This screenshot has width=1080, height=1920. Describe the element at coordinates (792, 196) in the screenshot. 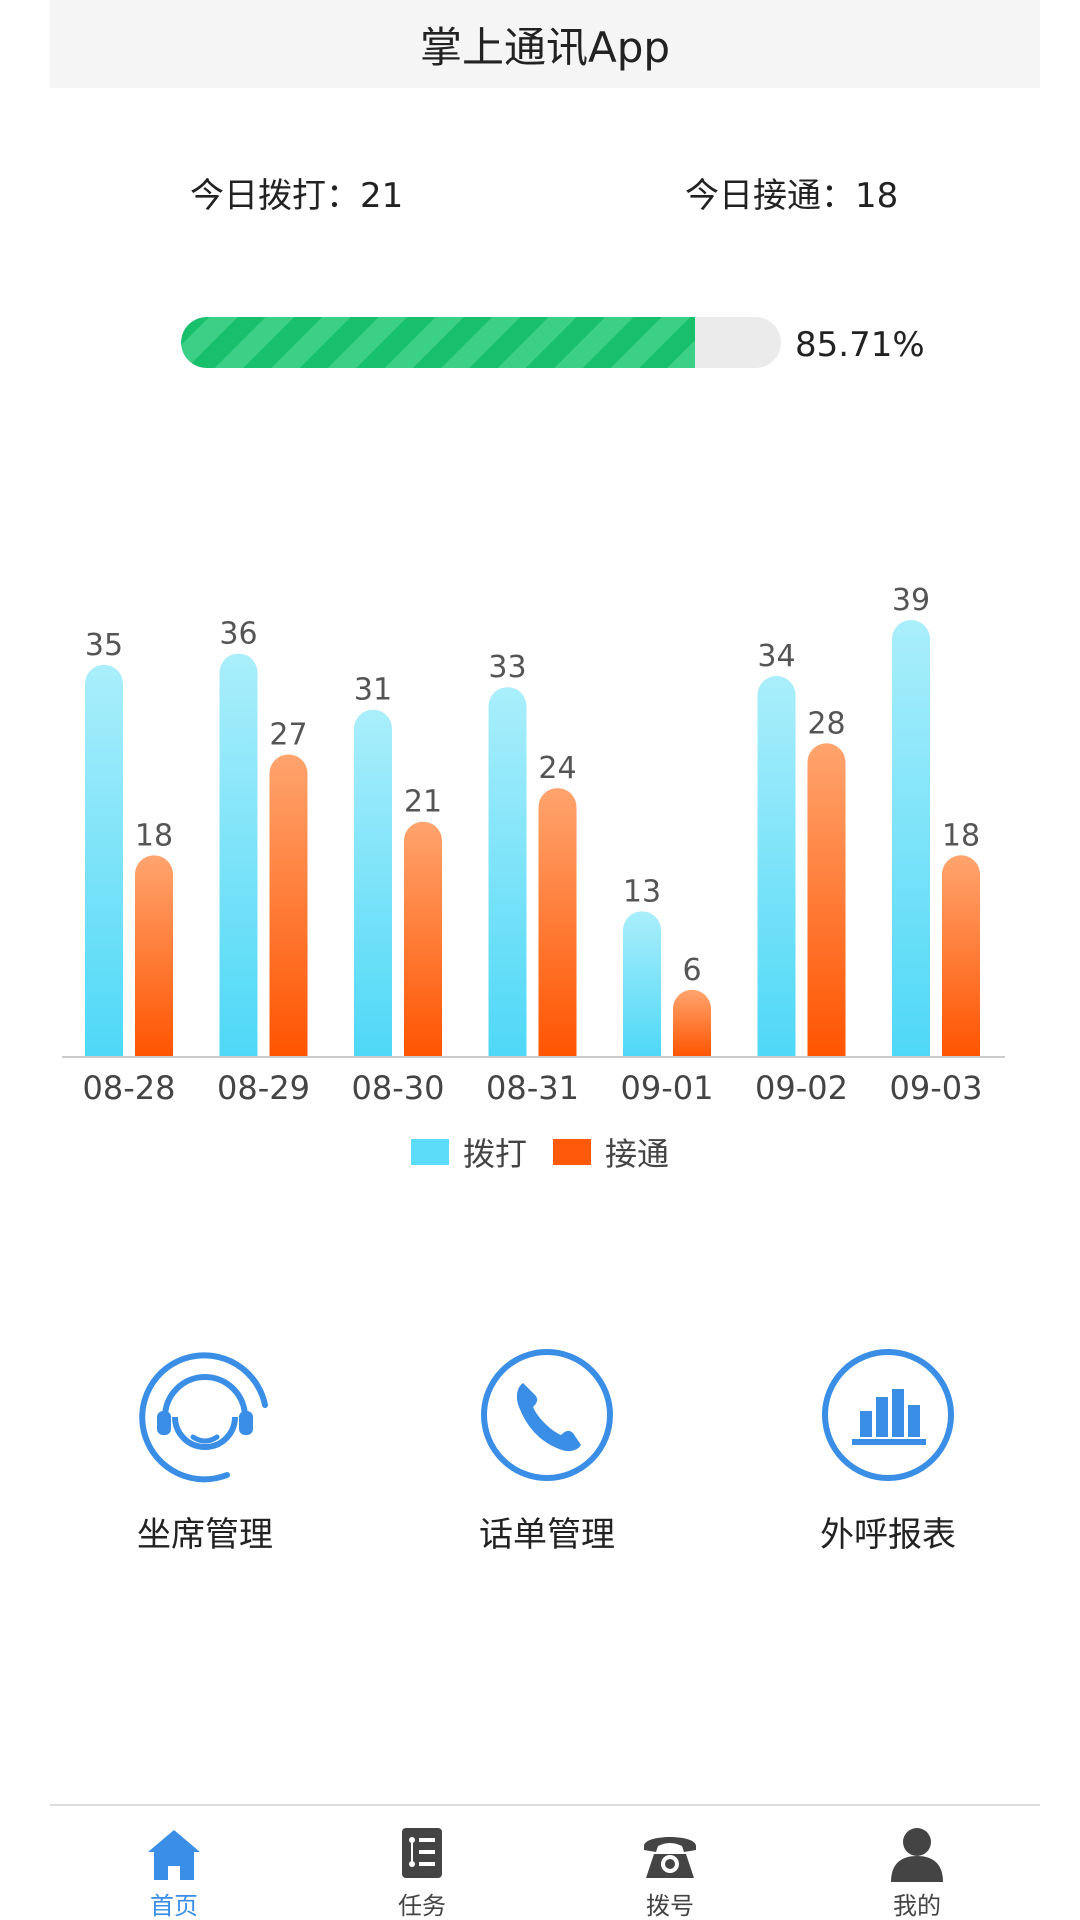

I see `today-connect-count: 今日接通：18` at that location.